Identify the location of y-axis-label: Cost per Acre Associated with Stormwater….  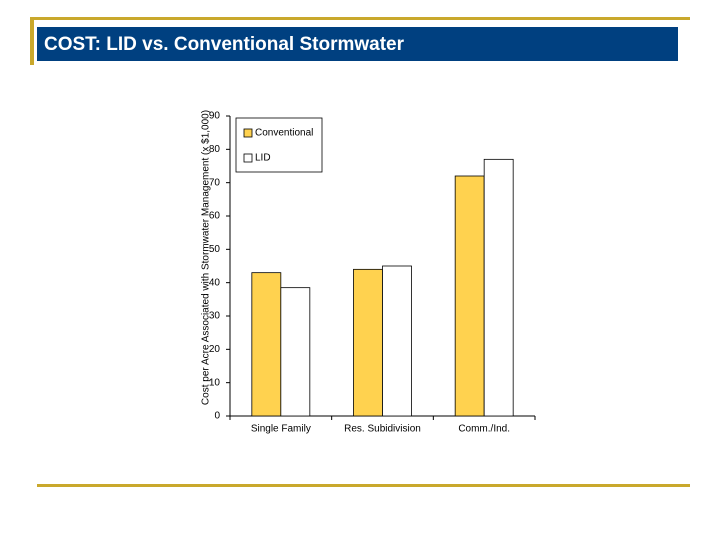
(206, 257).